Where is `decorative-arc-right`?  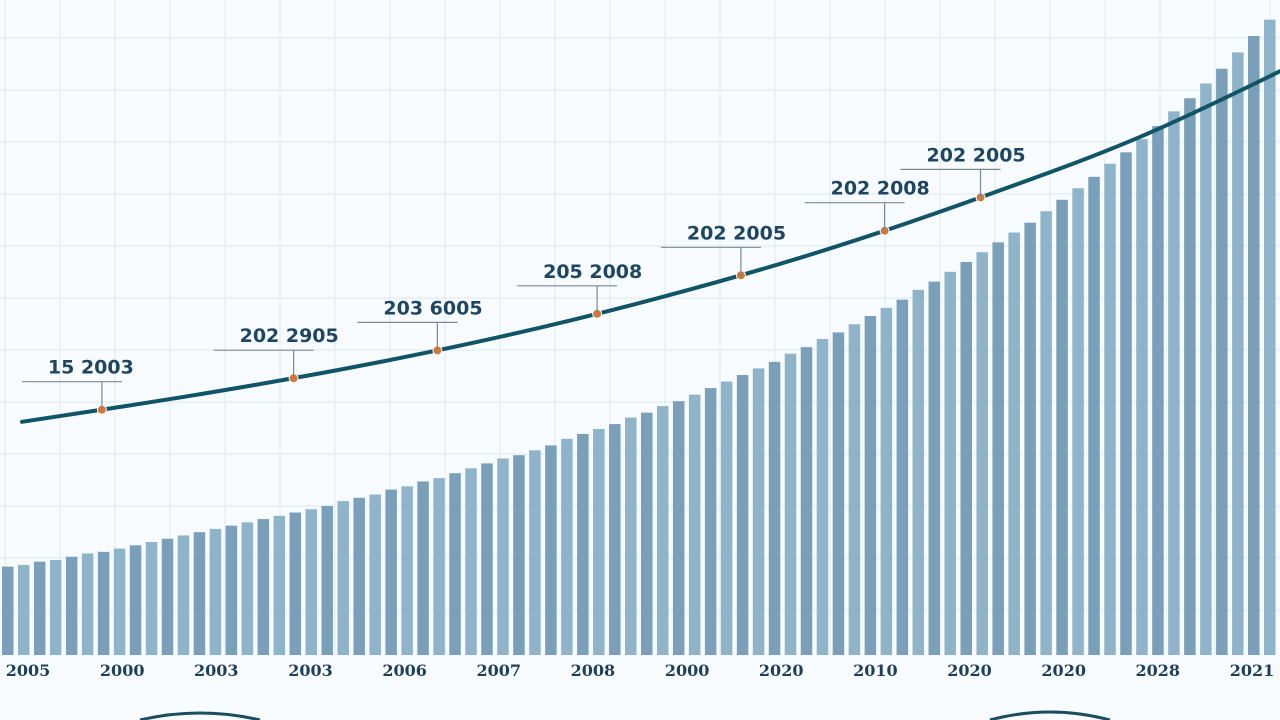
decorative-arc-right is located at coordinates (1050, 715).